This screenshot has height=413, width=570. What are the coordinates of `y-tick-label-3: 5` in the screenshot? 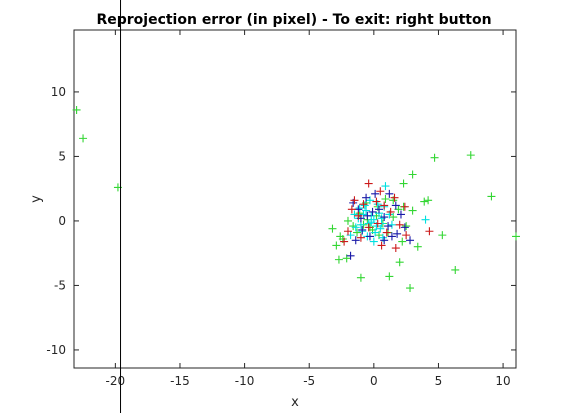 It's located at (62, 156).